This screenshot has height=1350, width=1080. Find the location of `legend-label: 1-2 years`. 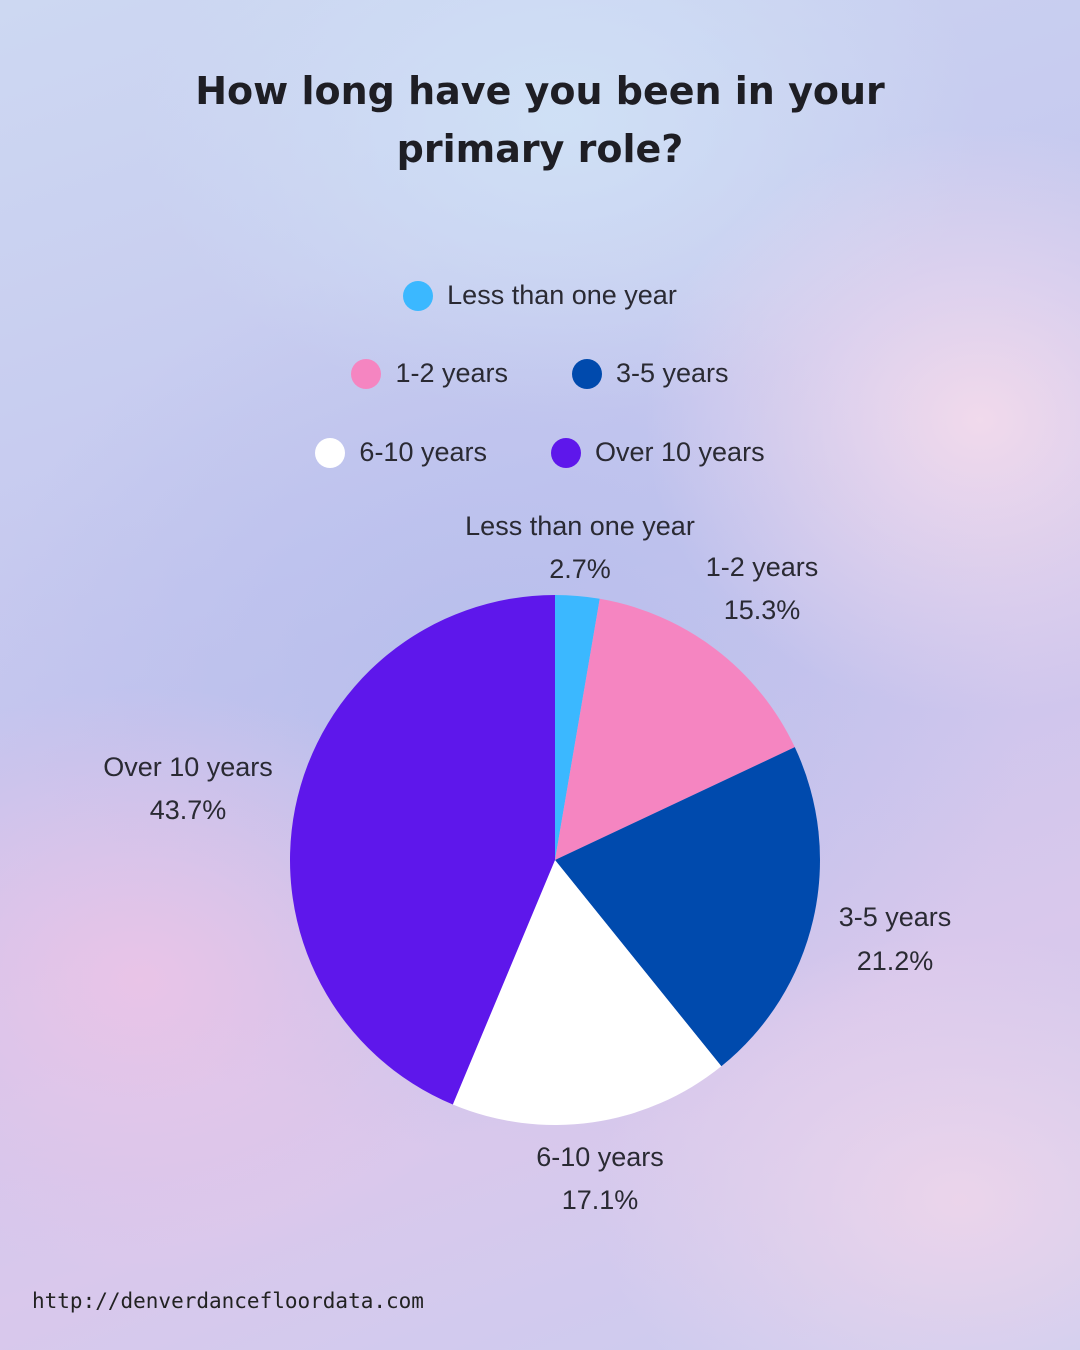

legend-label: 1-2 years is located at coordinates (451, 373).